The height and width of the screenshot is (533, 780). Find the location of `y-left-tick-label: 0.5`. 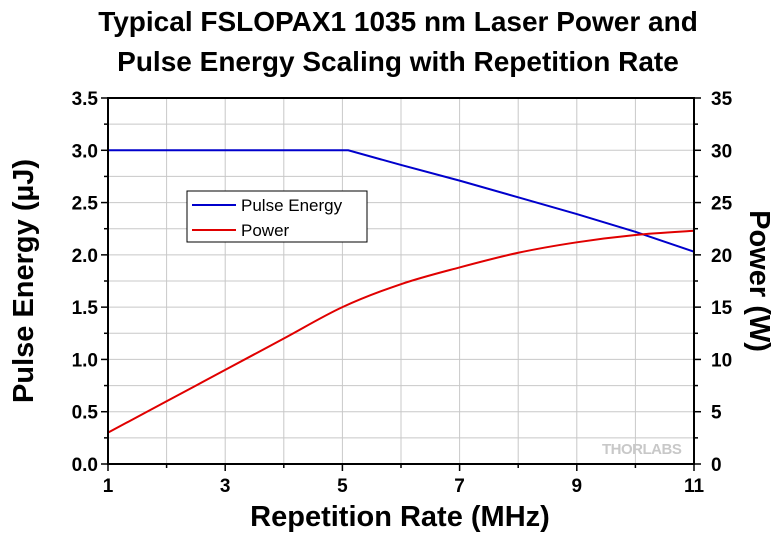

y-left-tick-label: 0.5 is located at coordinates (85, 413).